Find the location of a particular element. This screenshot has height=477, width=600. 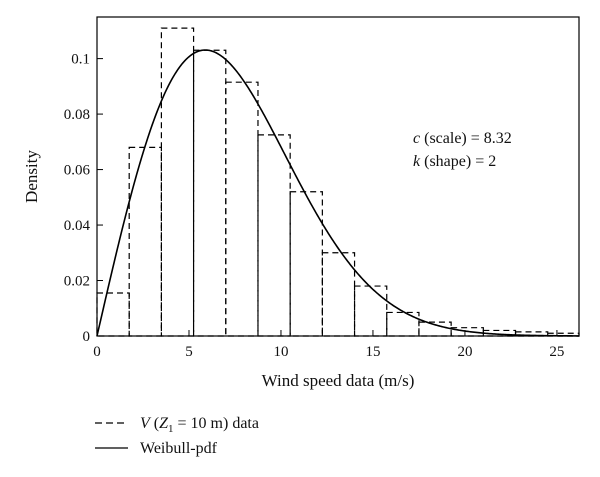

x-axis-ticks: 0 5 10 15 20 25 is located at coordinates (328, 345).